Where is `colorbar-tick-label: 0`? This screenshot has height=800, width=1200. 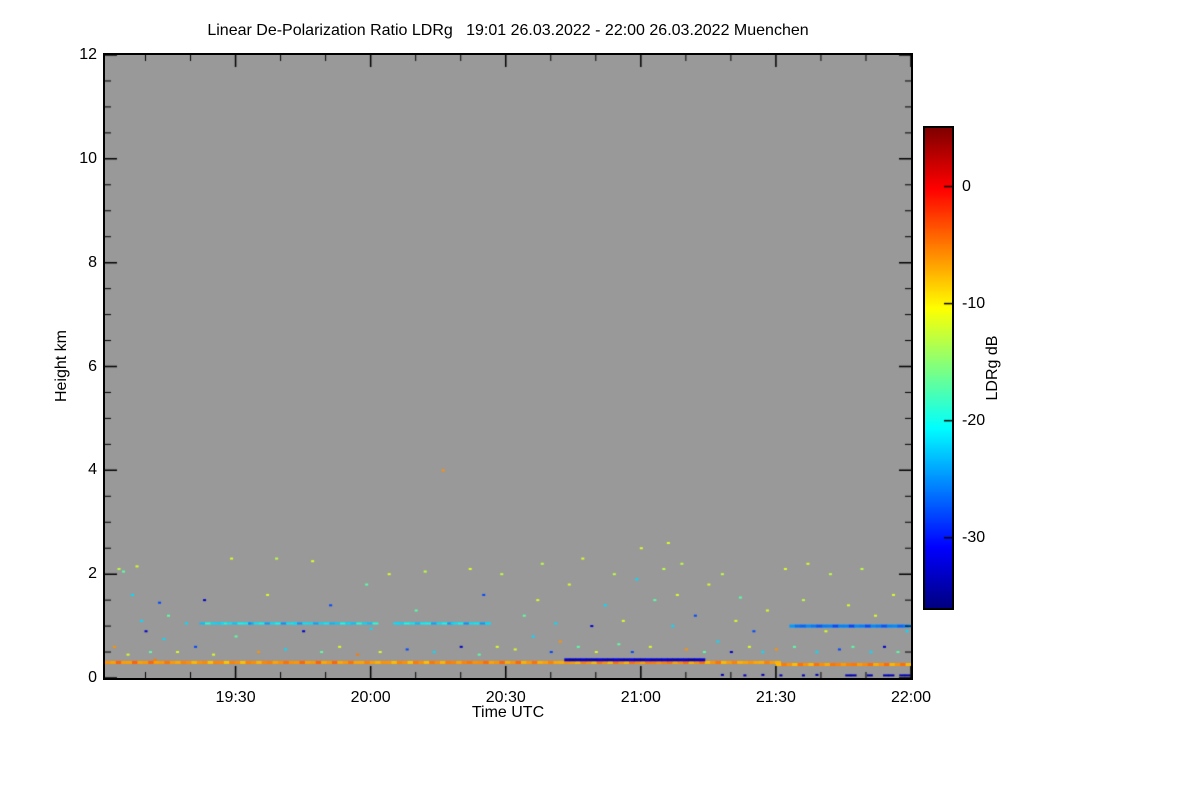
colorbar-tick-label: 0 is located at coordinates (966, 186).